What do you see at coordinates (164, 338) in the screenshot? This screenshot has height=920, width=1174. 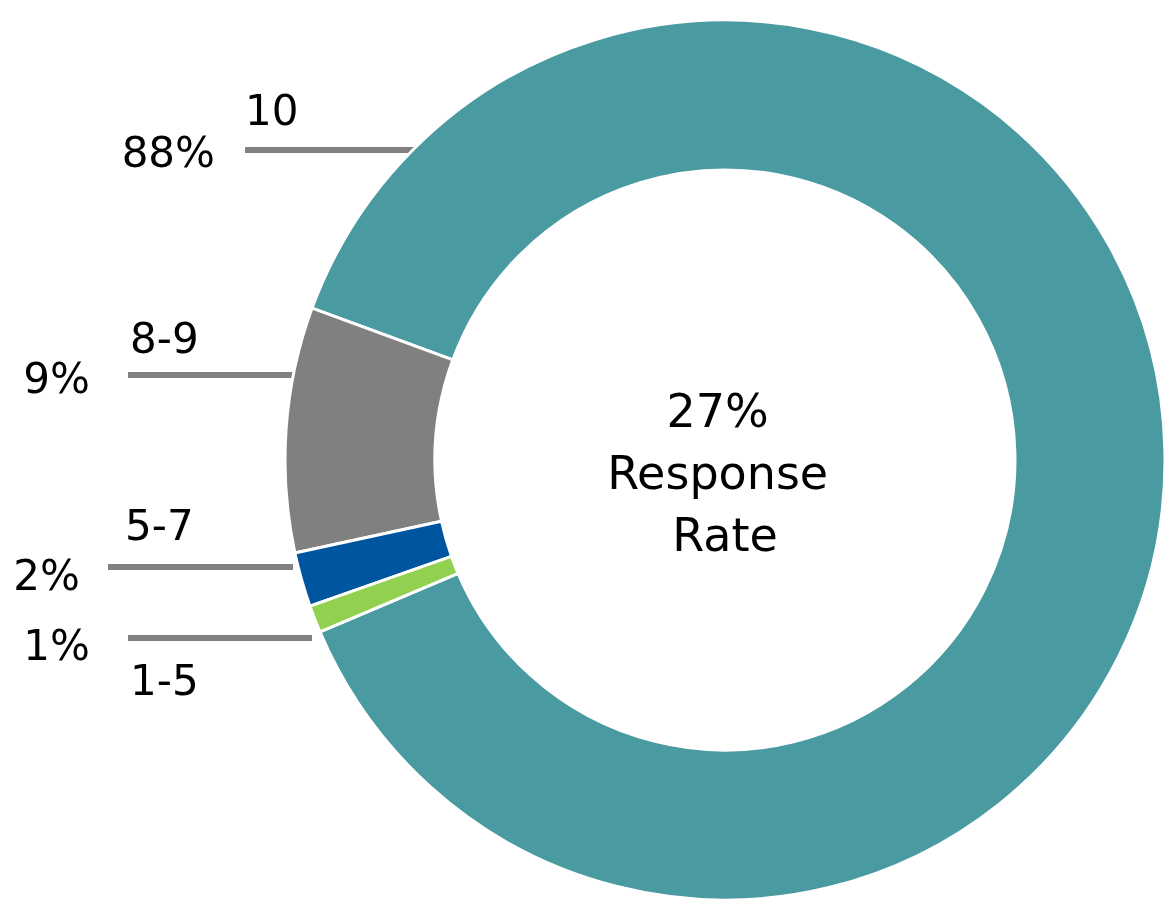 I see `slice-label: 8-9` at bounding box center [164, 338].